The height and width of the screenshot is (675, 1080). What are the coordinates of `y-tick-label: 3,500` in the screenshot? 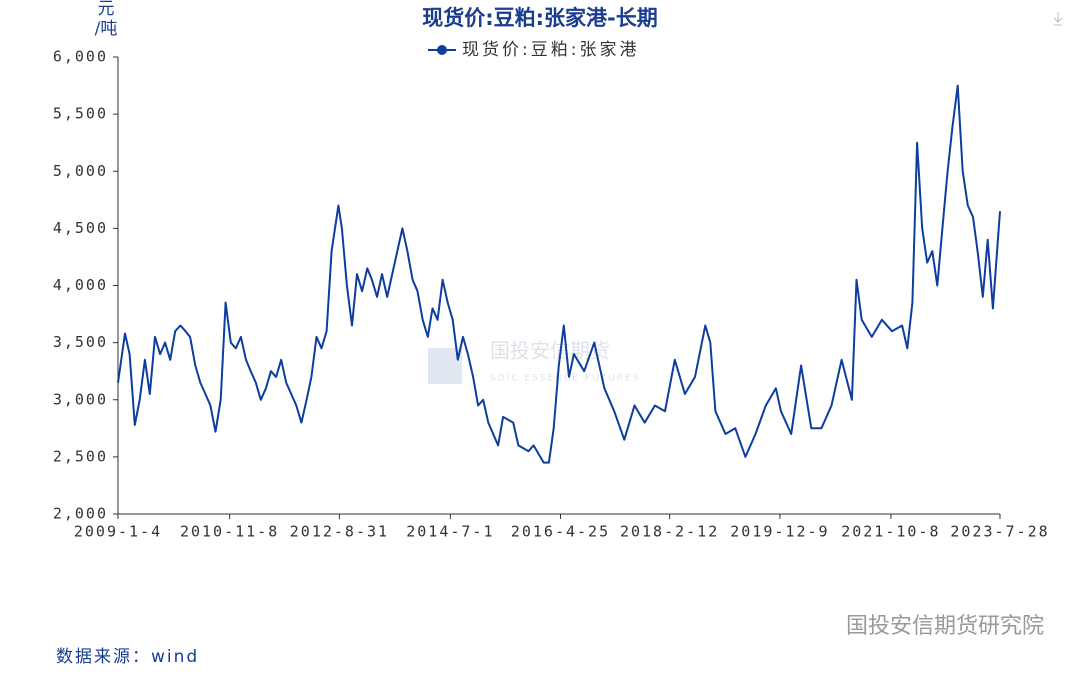 It's located at (80, 342).